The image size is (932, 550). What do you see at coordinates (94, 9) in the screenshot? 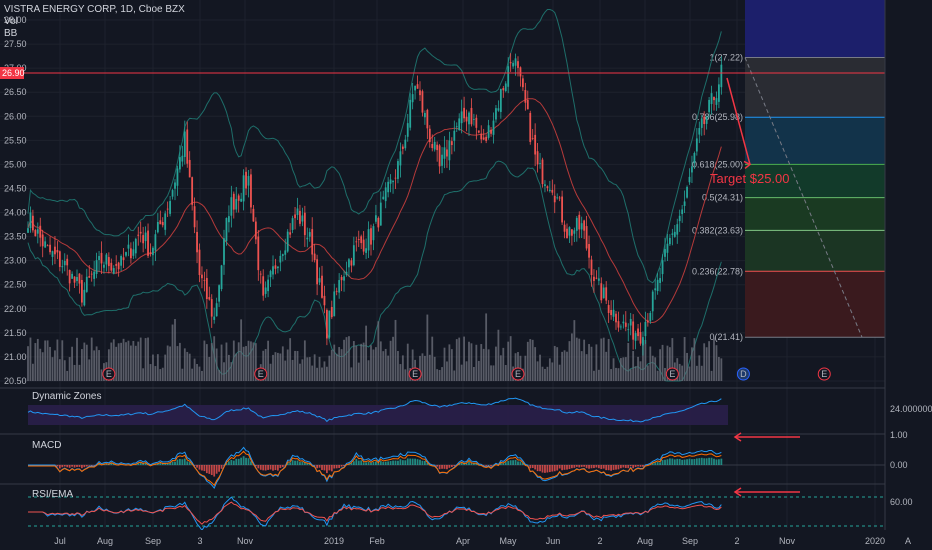
I see `symbol-title: VISTRA ENERGY CORP, 1D, Cboe BZX` at bounding box center [94, 9].